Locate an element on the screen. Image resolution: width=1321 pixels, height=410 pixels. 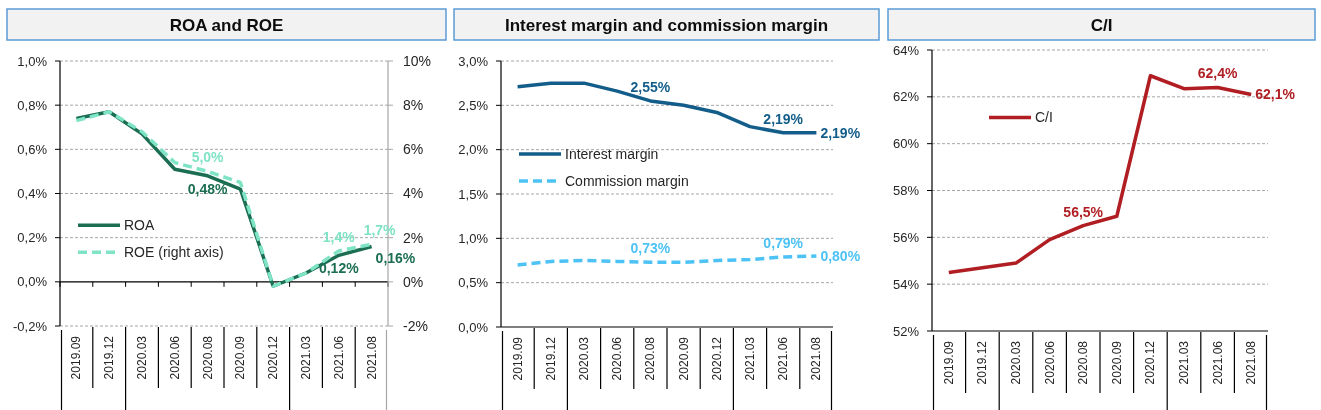
y2-tick-label: -2% is located at coordinates (415, 325).